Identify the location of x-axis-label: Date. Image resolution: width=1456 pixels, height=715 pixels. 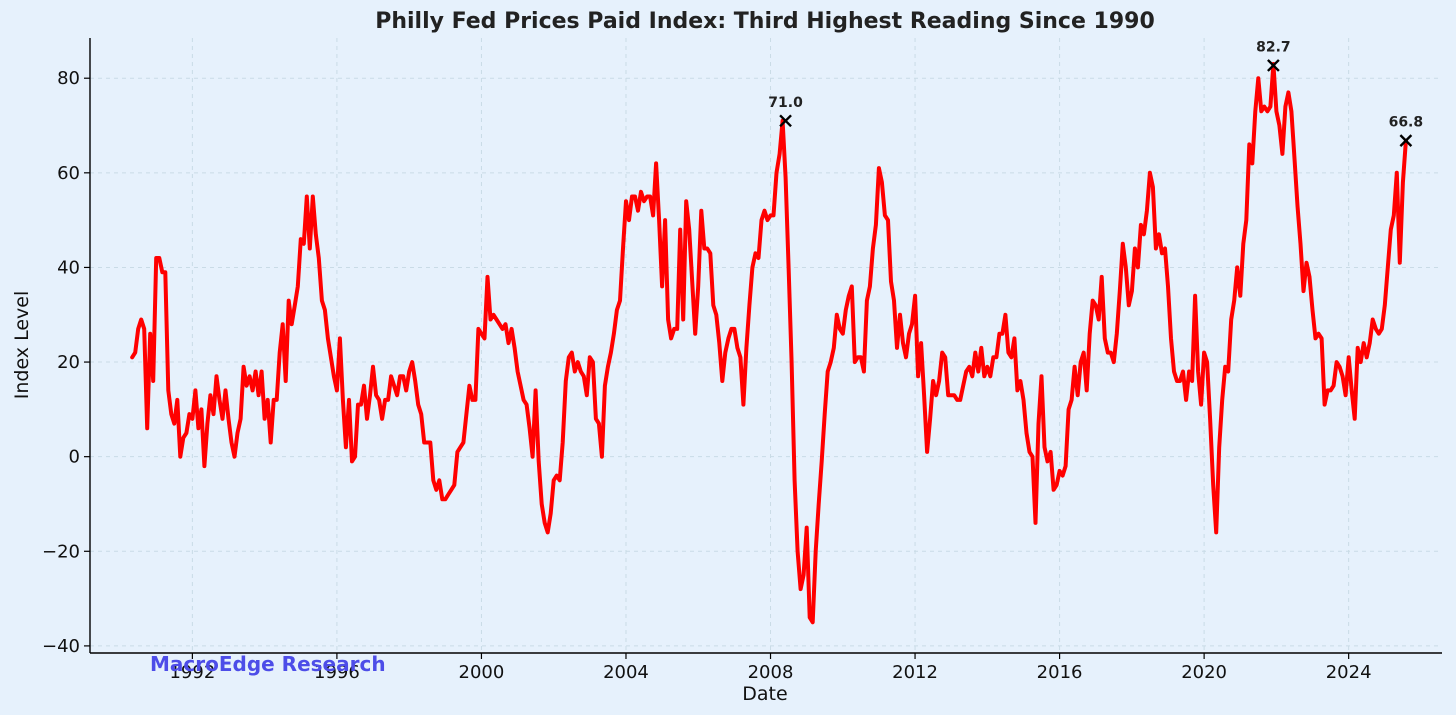
(764, 694).